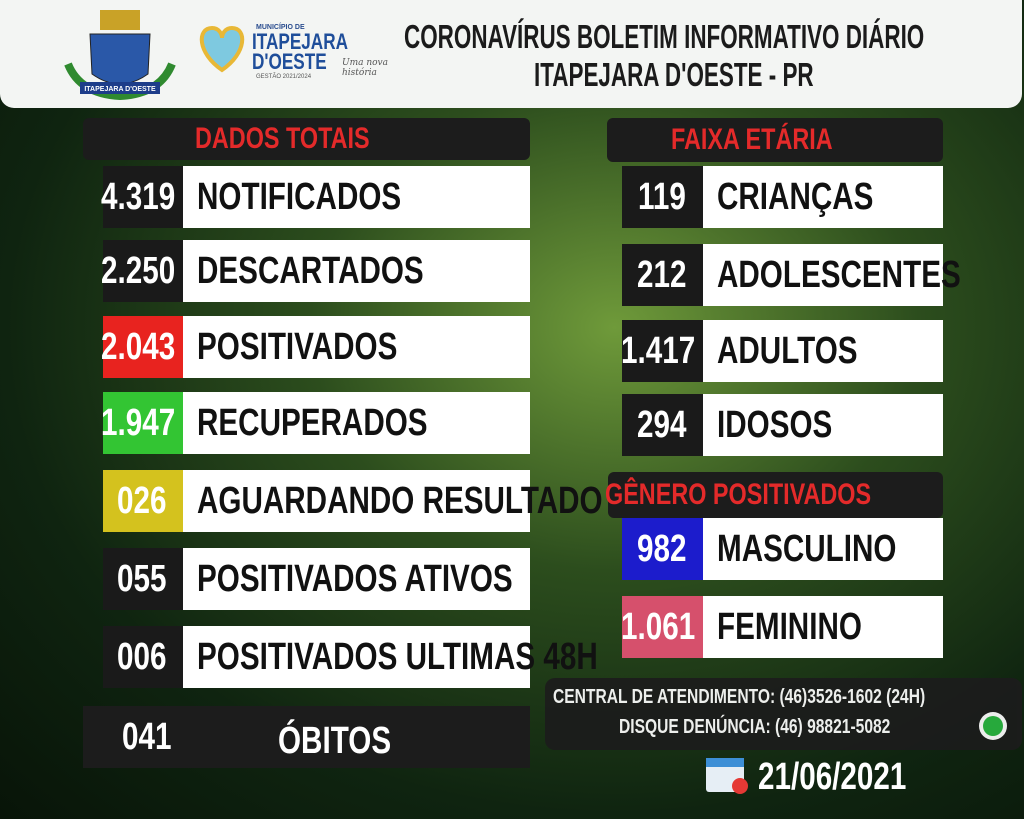 The width and height of the screenshot is (1024, 819). Describe the element at coordinates (658, 626) in the screenshot. I see `row-value-text: 1.061` at that location.